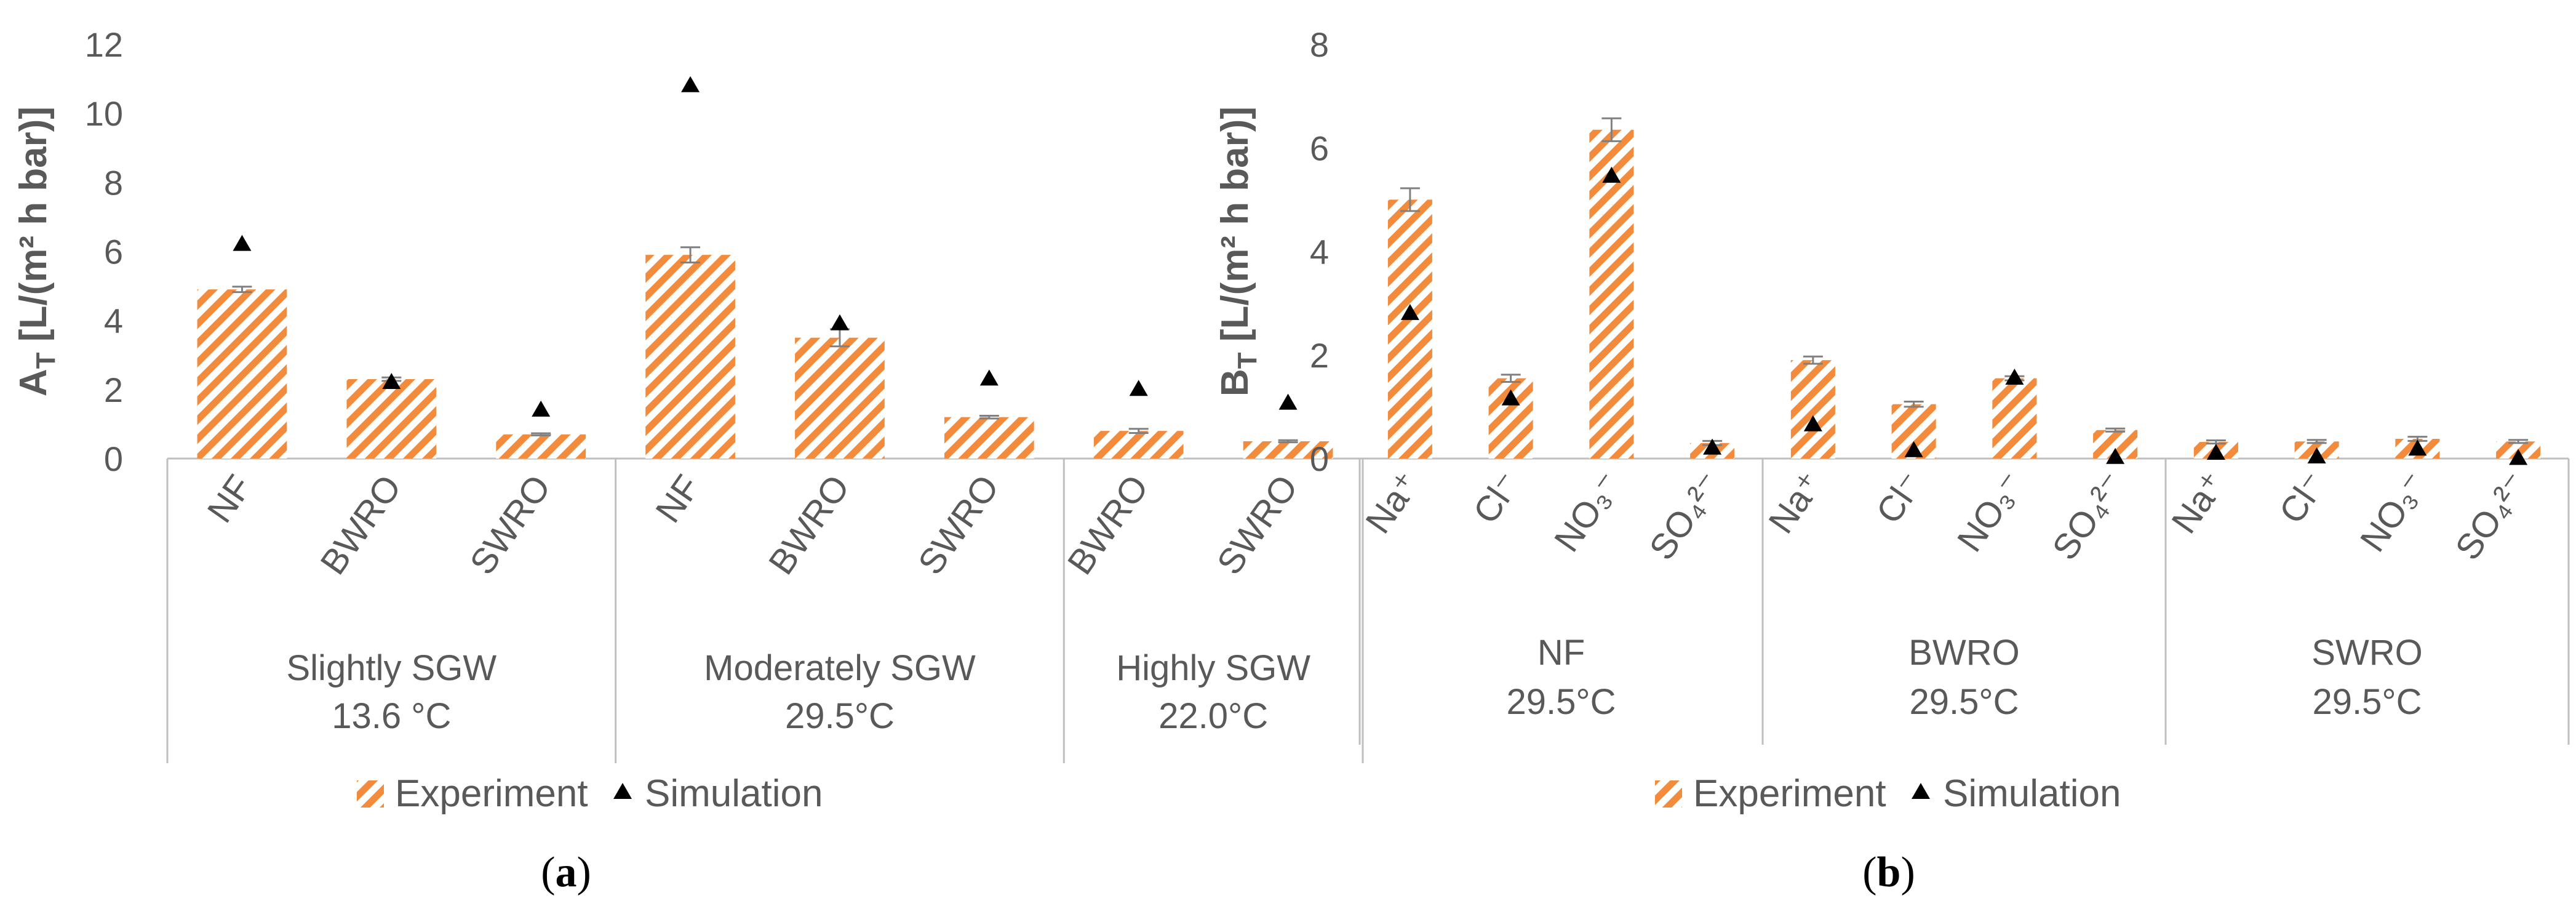  Describe the element at coordinates (104, 44) in the screenshot. I see `y-tick-label: 12` at that location.